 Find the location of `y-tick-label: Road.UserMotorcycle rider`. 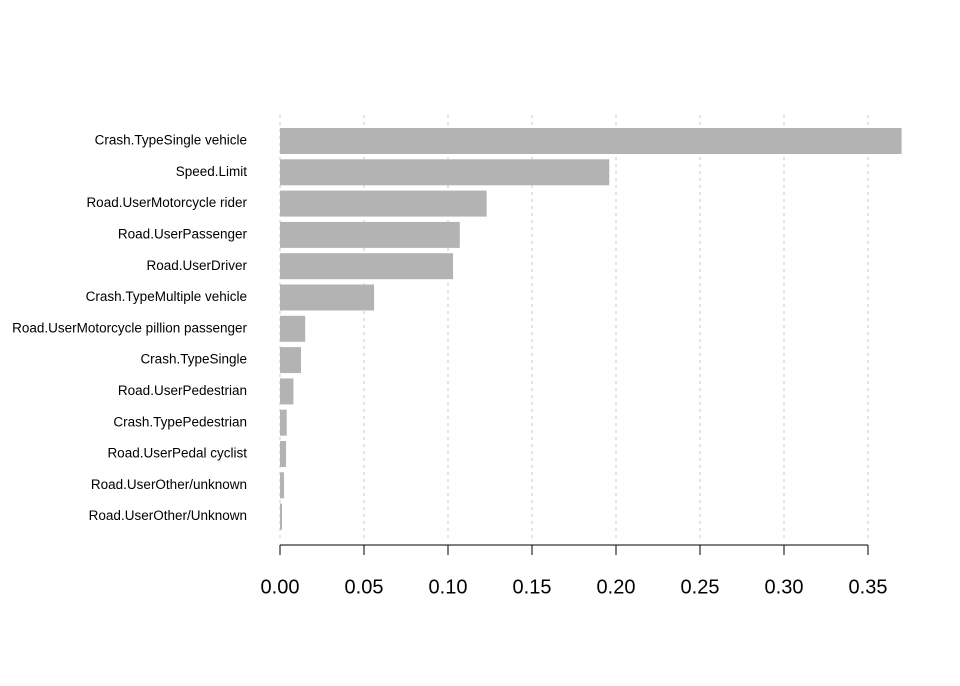

y-tick-label: Road.UserMotorcycle rider is located at coordinates (166, 202).